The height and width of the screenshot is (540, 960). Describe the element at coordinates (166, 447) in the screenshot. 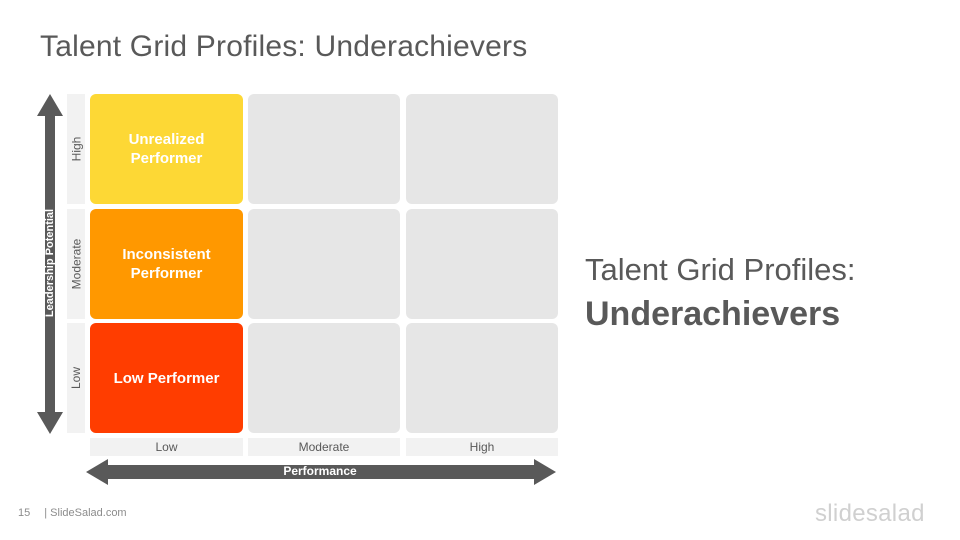

I see `column-label-low: Low` at that location.